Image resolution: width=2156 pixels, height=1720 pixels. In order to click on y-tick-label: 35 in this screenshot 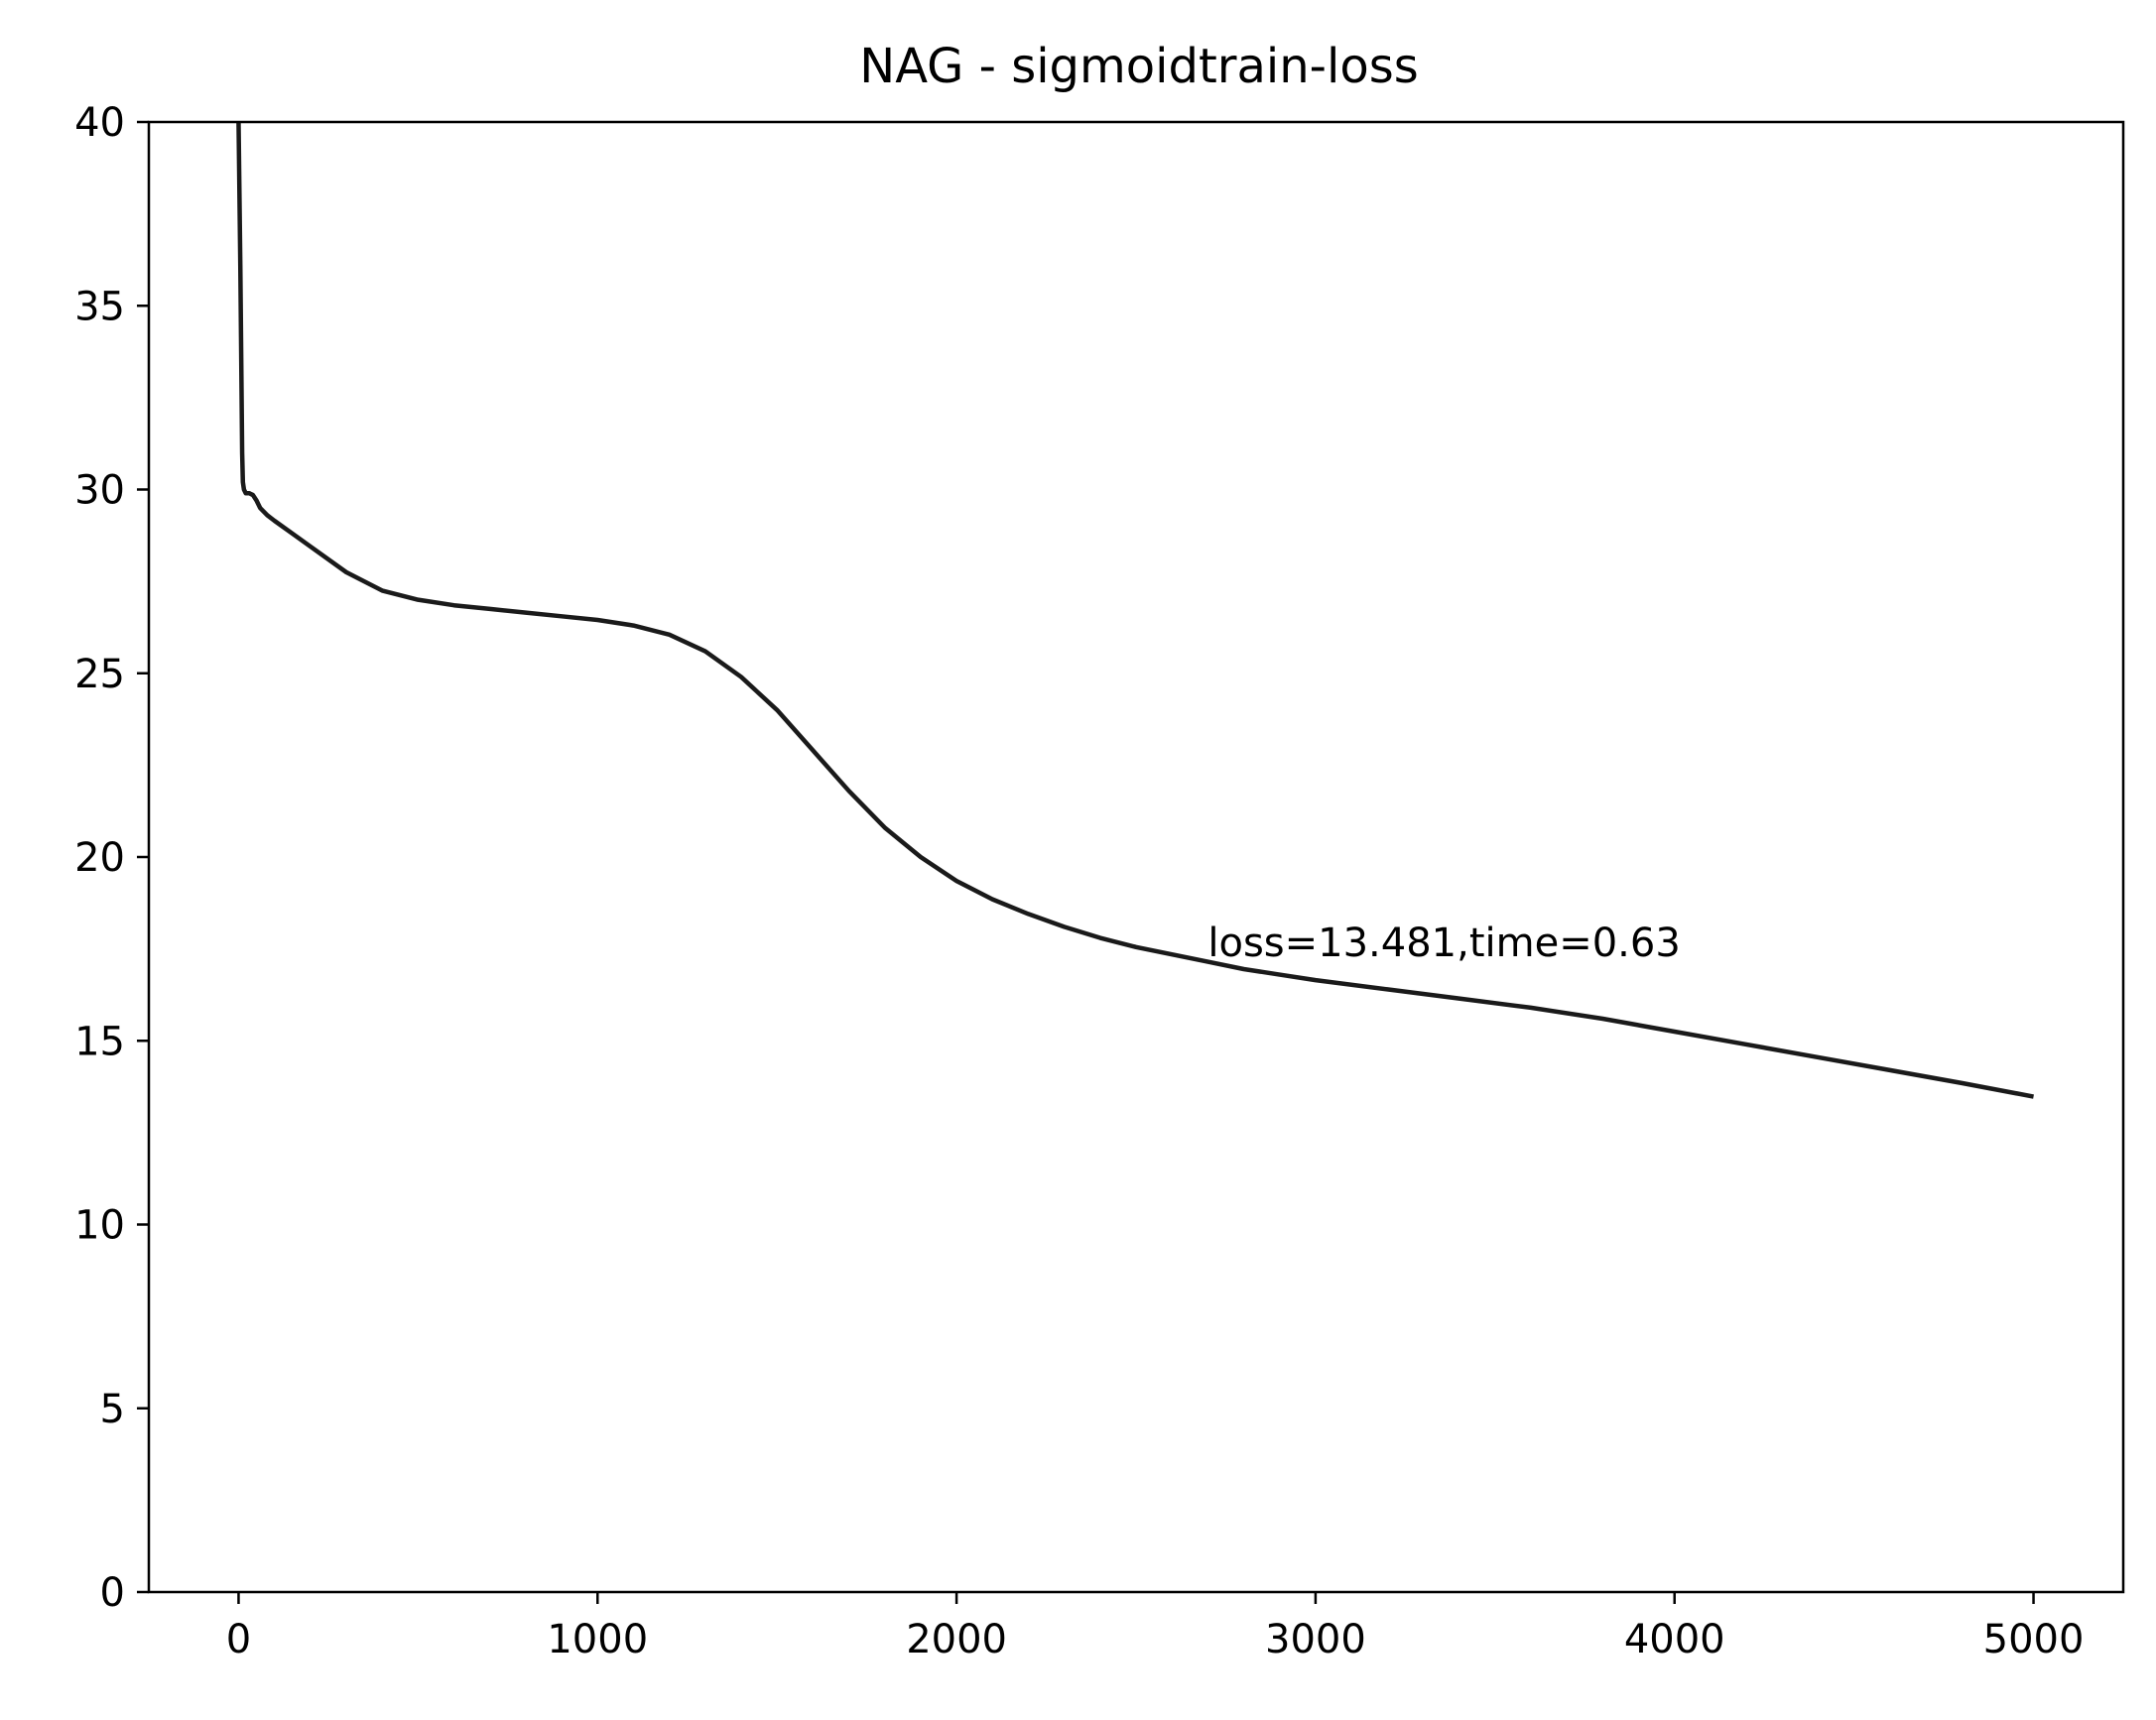, I will do `click(99, 306)`.